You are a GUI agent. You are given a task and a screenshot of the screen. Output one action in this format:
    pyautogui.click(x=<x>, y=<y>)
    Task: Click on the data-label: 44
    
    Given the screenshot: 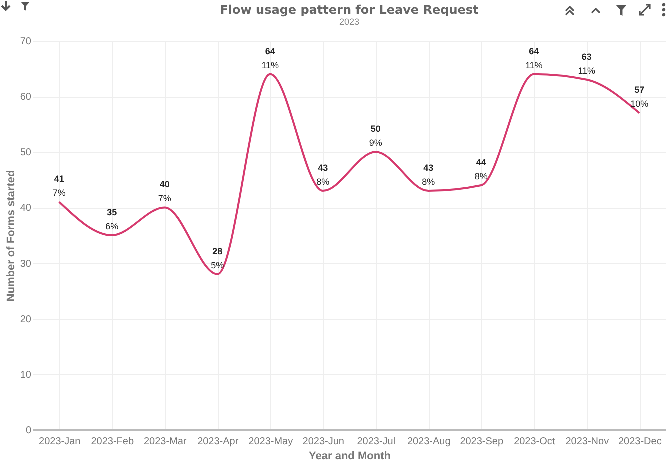 What is the action you would take?
    pyautogui.click(x=481, y=162)
    